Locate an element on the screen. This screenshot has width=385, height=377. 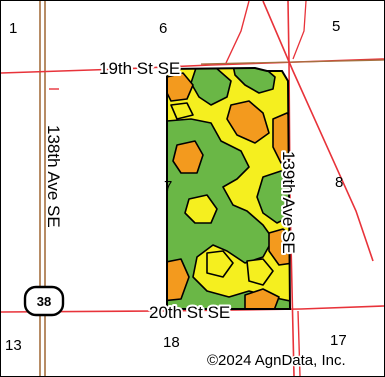
section-number: 6 is located at coordinates (163, 28).